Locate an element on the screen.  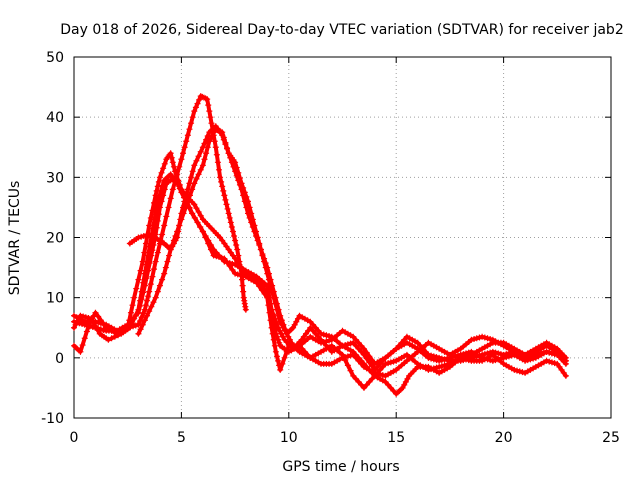
y-tick-label: 0 is located at coordinates (59, 359).